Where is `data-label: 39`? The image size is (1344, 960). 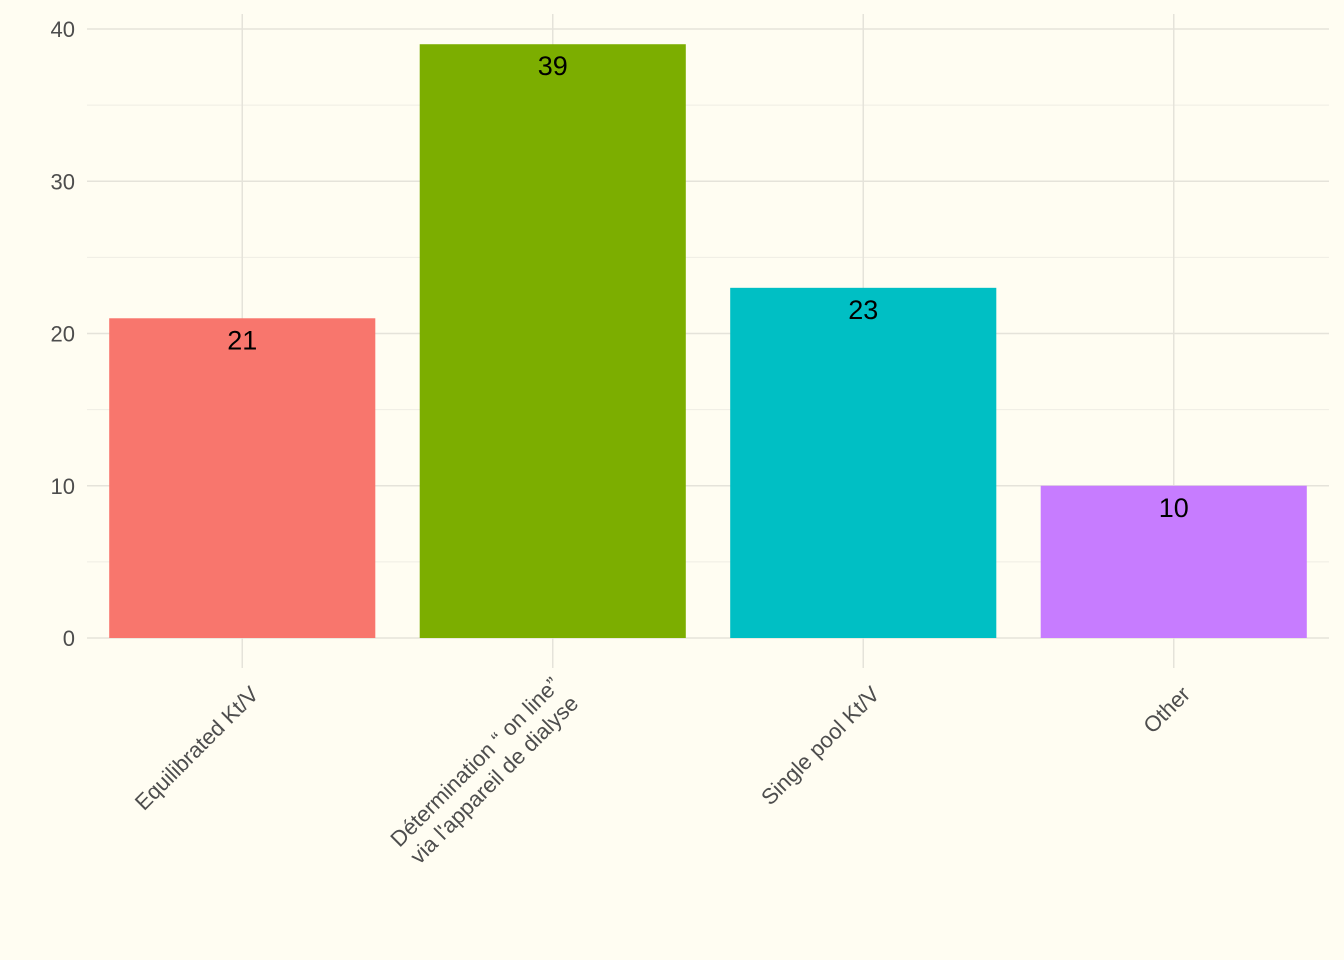
data-label: 39 is located at coordinates (553, 66).